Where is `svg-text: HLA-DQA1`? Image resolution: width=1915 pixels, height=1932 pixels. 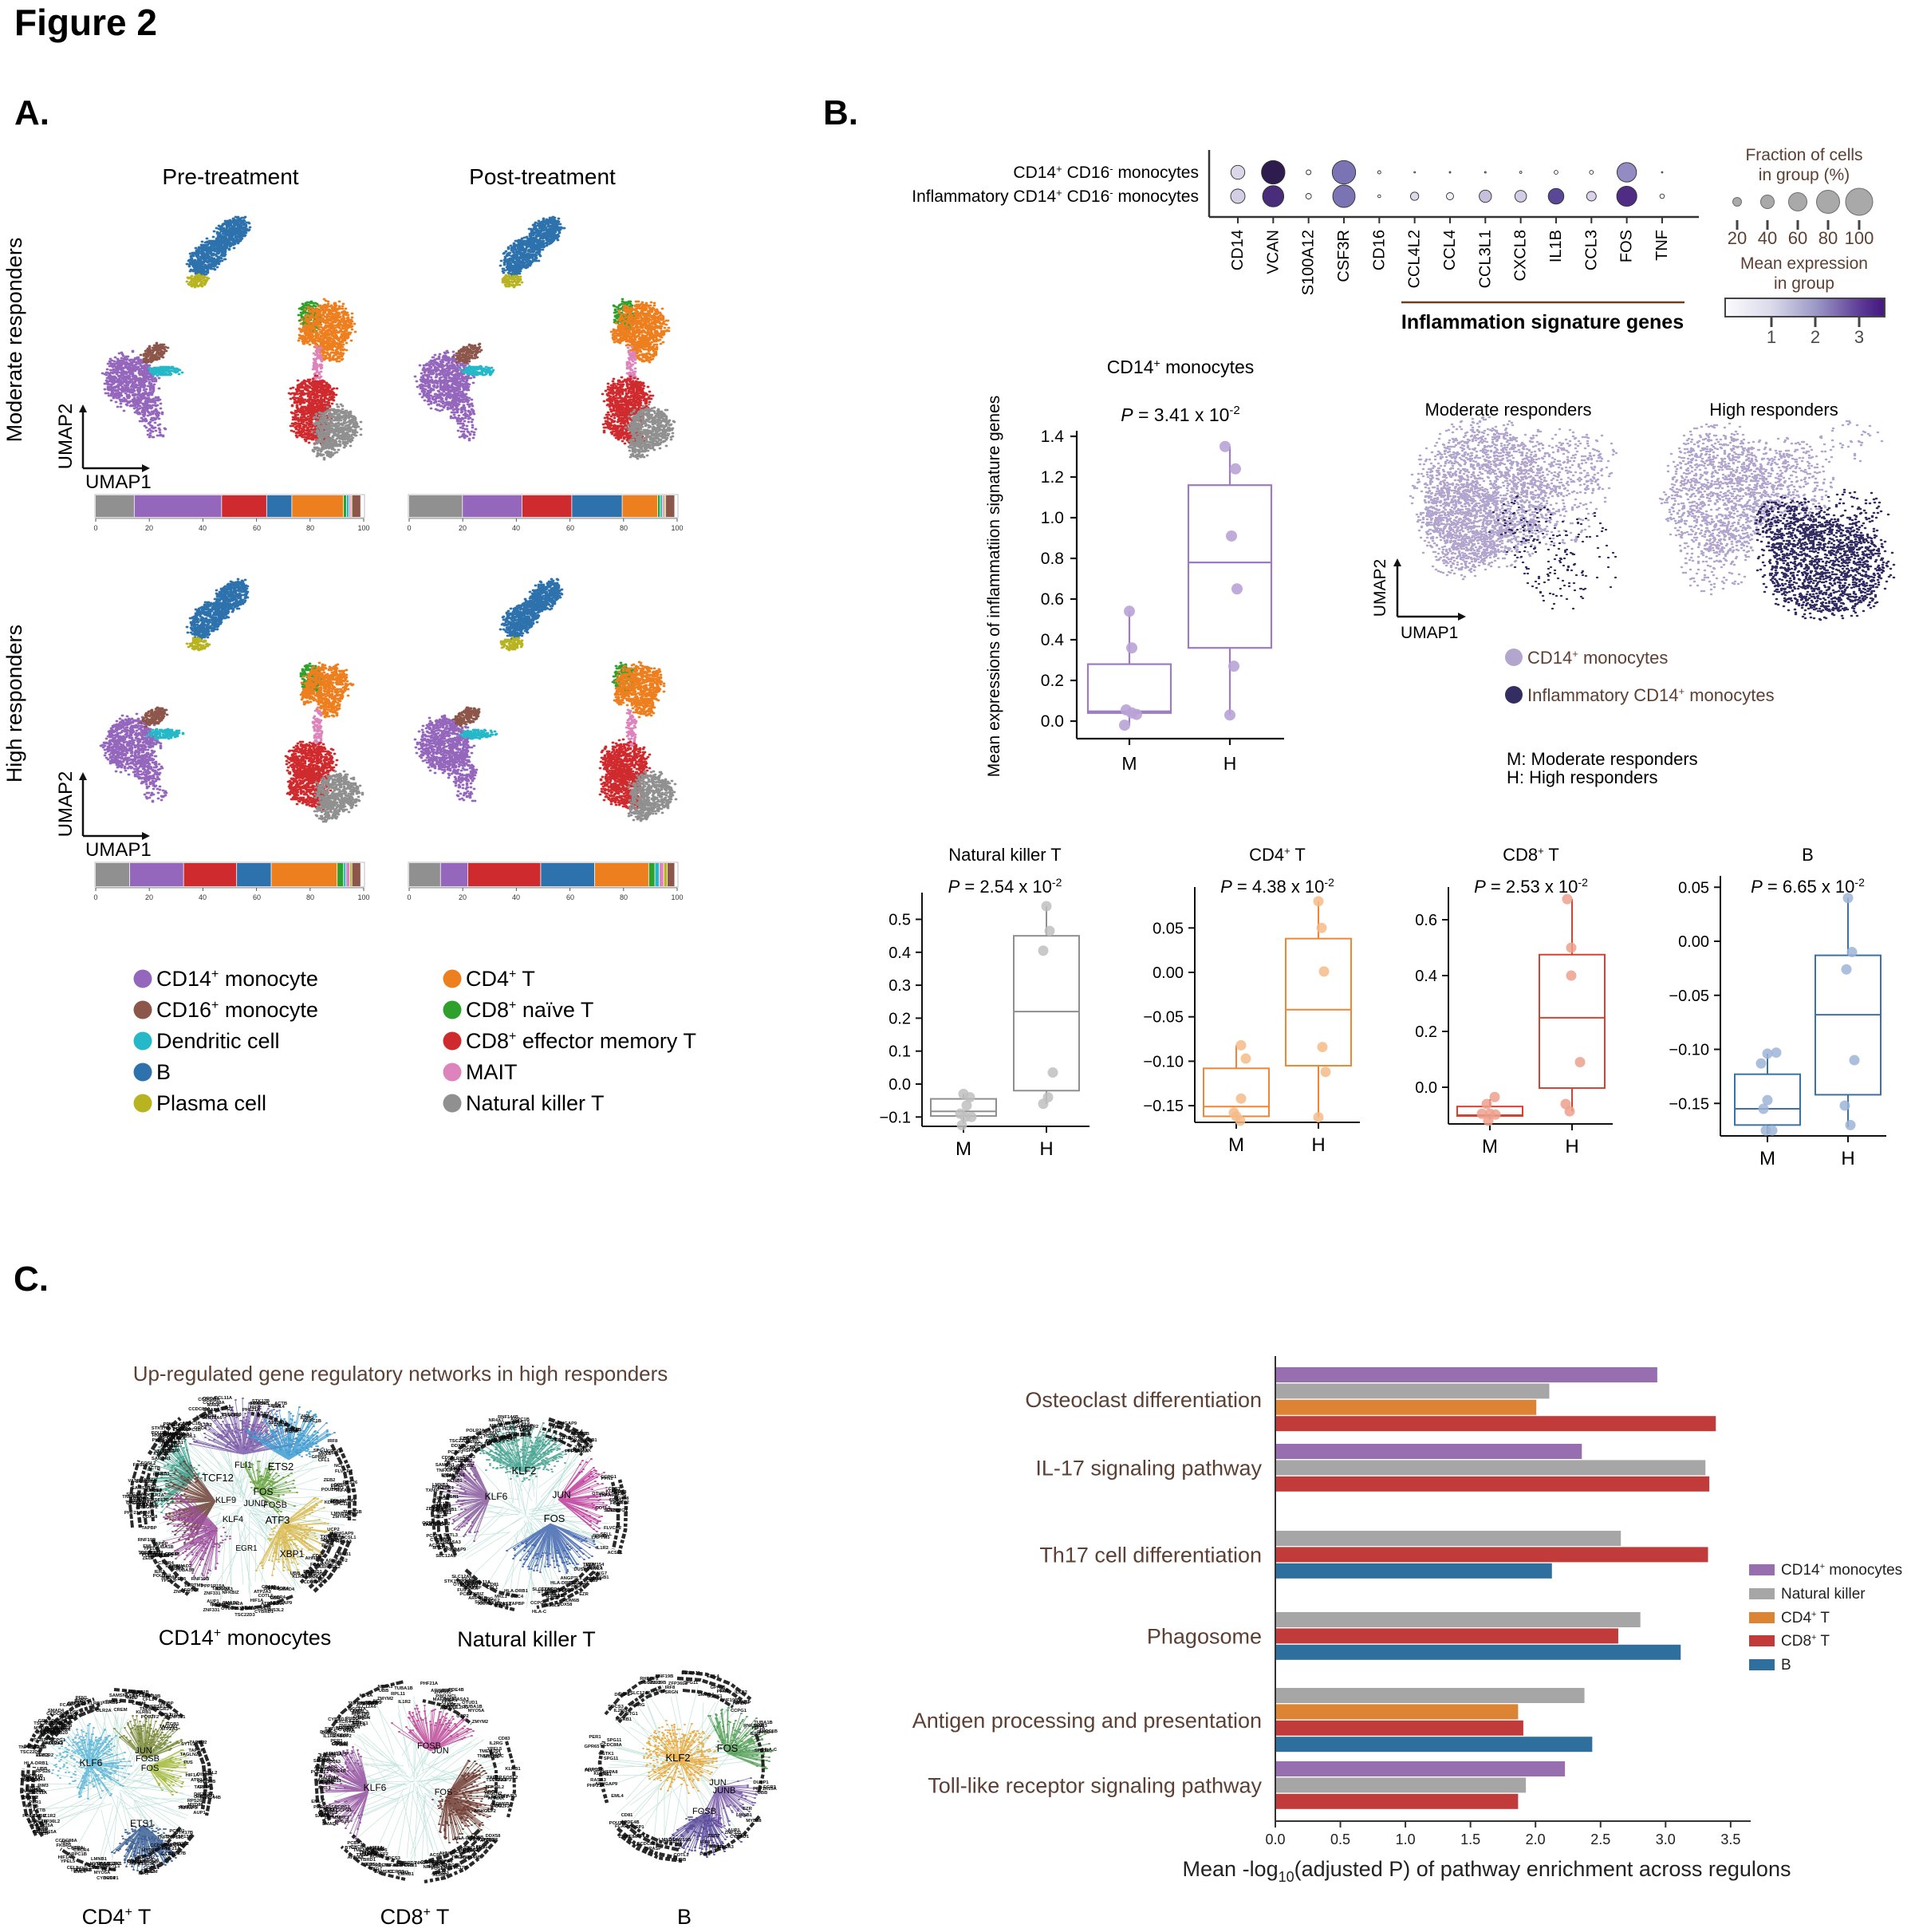 svg-text: HLA-DQA1 is located at coordinates (504, 1440).